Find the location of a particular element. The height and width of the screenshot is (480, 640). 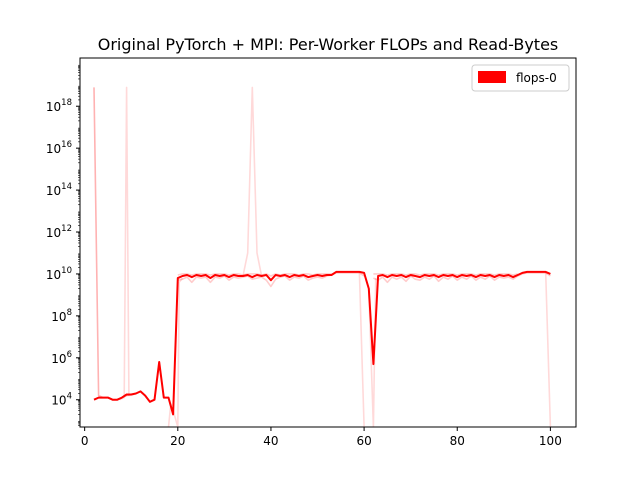

y-axis: 10⁴ 10⁶ 10⁸ 10¹⁰ 10¹² 10¹⁴ 10¹⁶ 10¹⁸ is located at coordinates (63, 245).